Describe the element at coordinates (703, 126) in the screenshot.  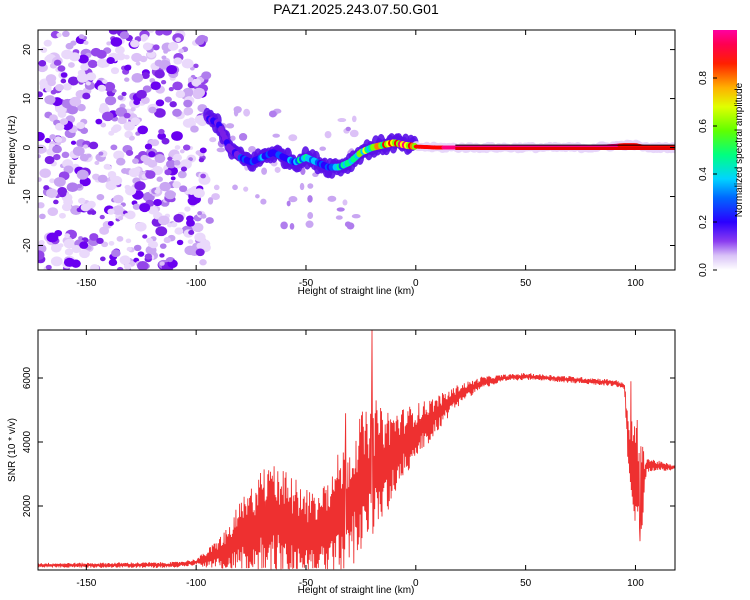
I see `colorbar-tick-label: 0.6` at that location.